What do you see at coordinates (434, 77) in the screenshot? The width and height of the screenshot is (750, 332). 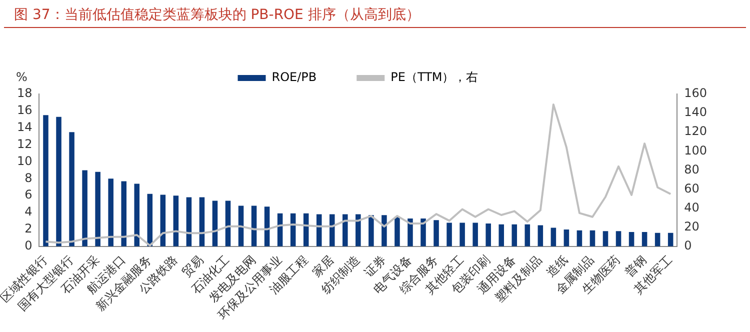 I see `legend-label: PE（TTM），右` at bounding box center [434, 77].